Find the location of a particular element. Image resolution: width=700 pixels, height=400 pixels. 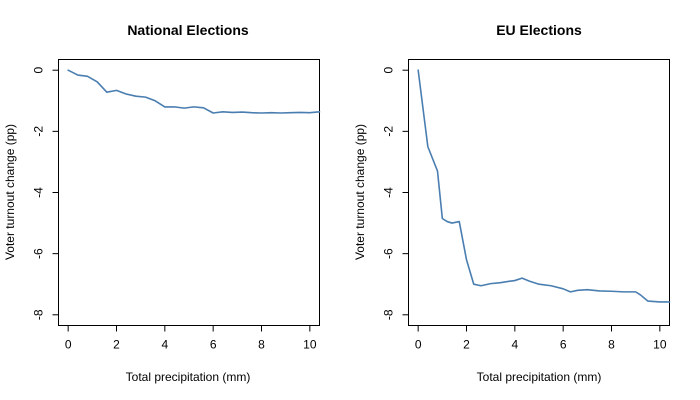

chart-title: EU Elections is located at coordinates (539, 30).